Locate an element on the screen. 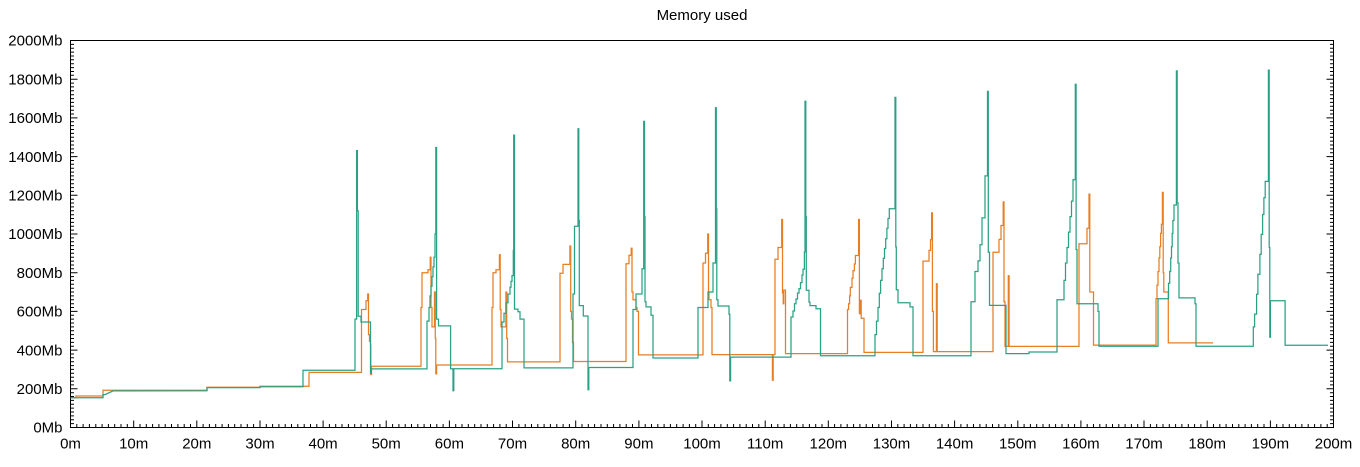 The height and width of the screenshot is (467, 1360). svg-text: 0m is located at coordinates (70, 444).